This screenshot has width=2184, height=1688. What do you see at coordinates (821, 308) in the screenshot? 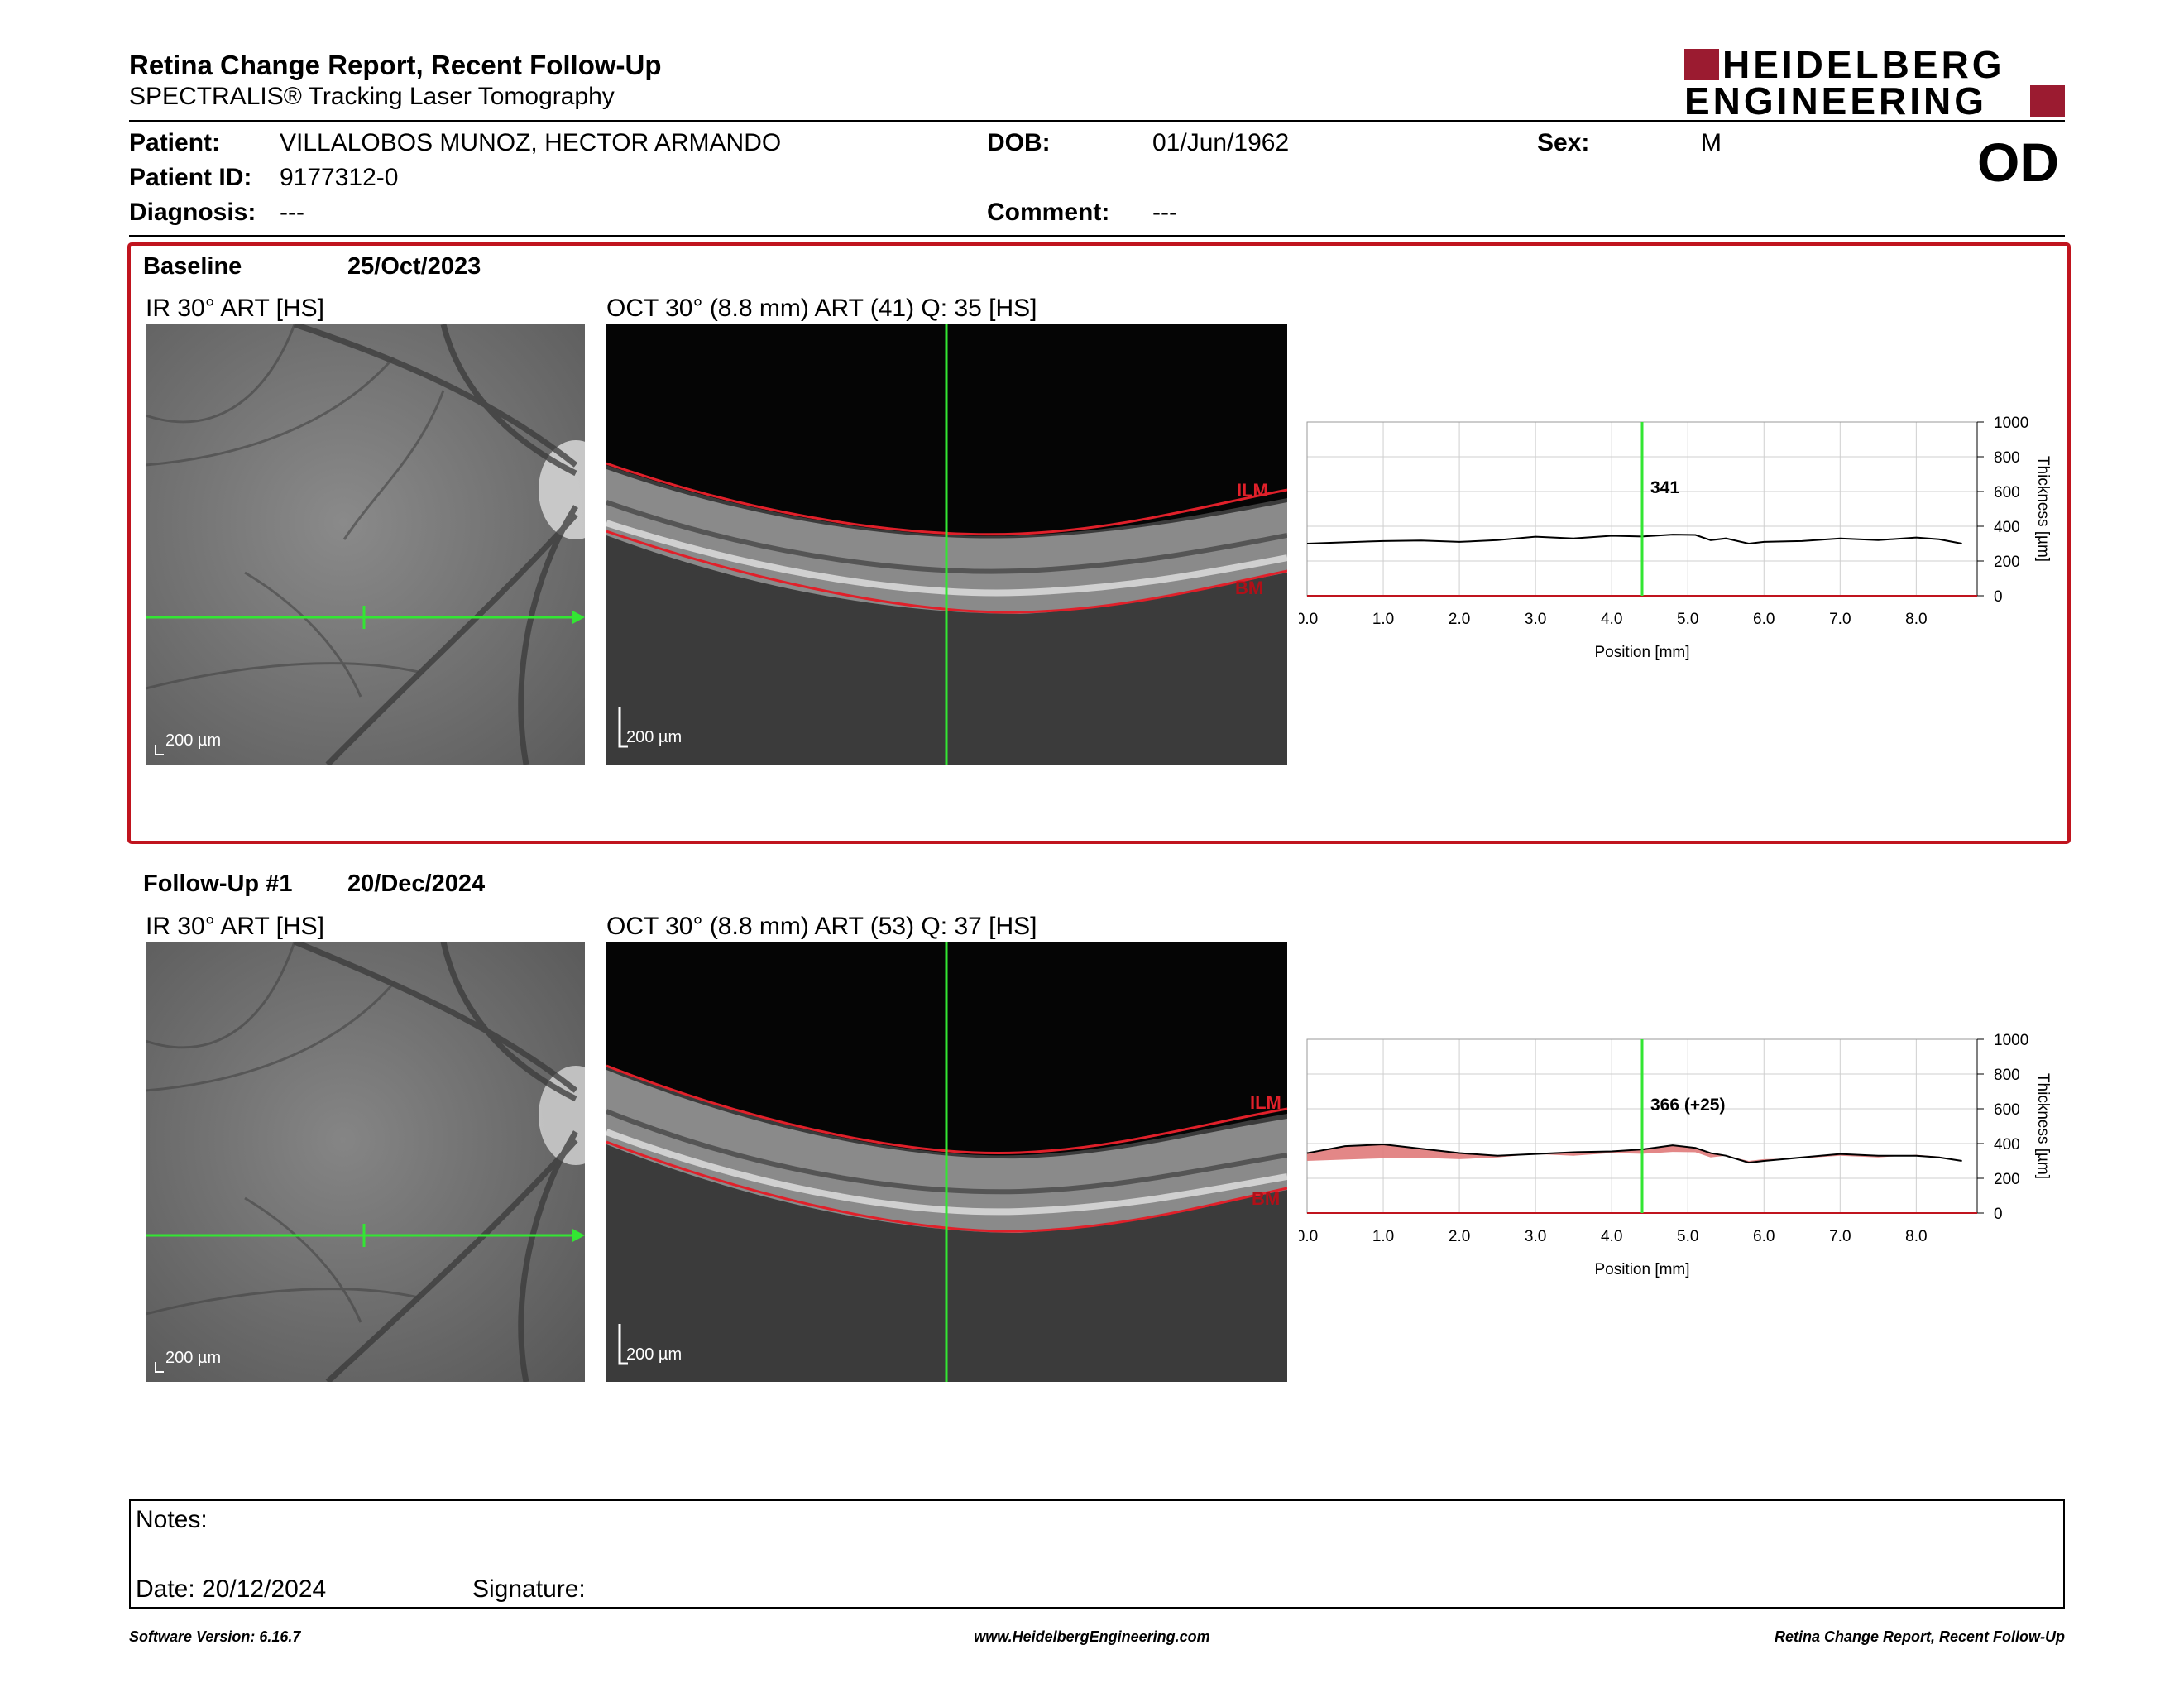
I see `baseline-oct-label: OCT 30° (8.8 mm) ART (41) Q: 35 [HS]` at bounding box center [821, 308].